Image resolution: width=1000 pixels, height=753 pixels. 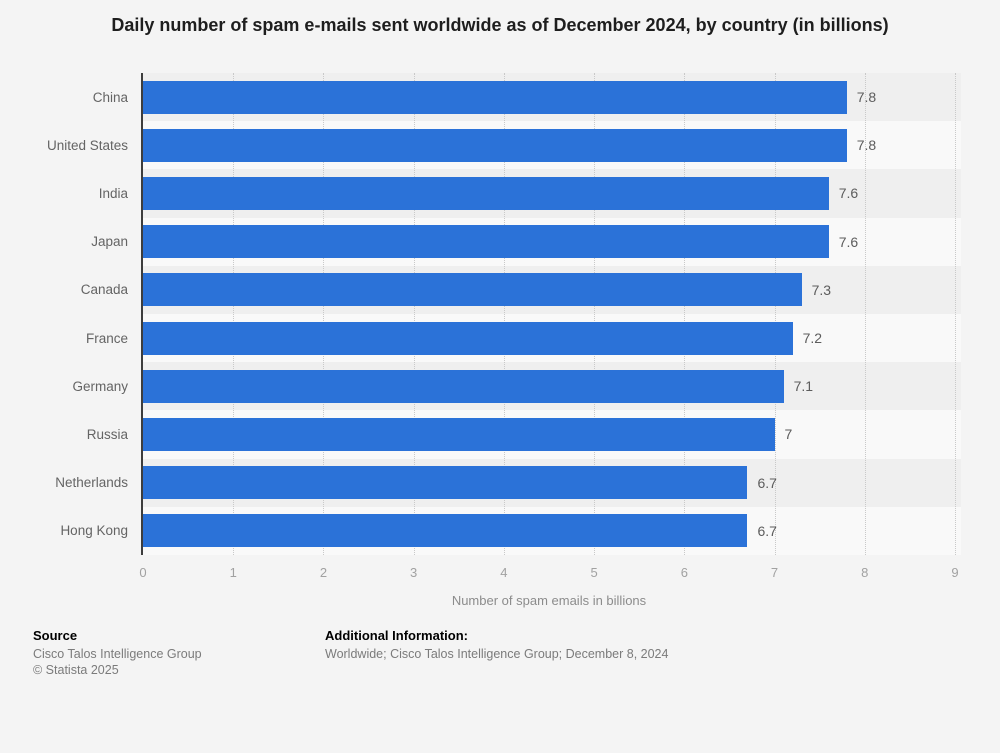 I want to click on x-tick-label: 1, so click(x=233, y=572).